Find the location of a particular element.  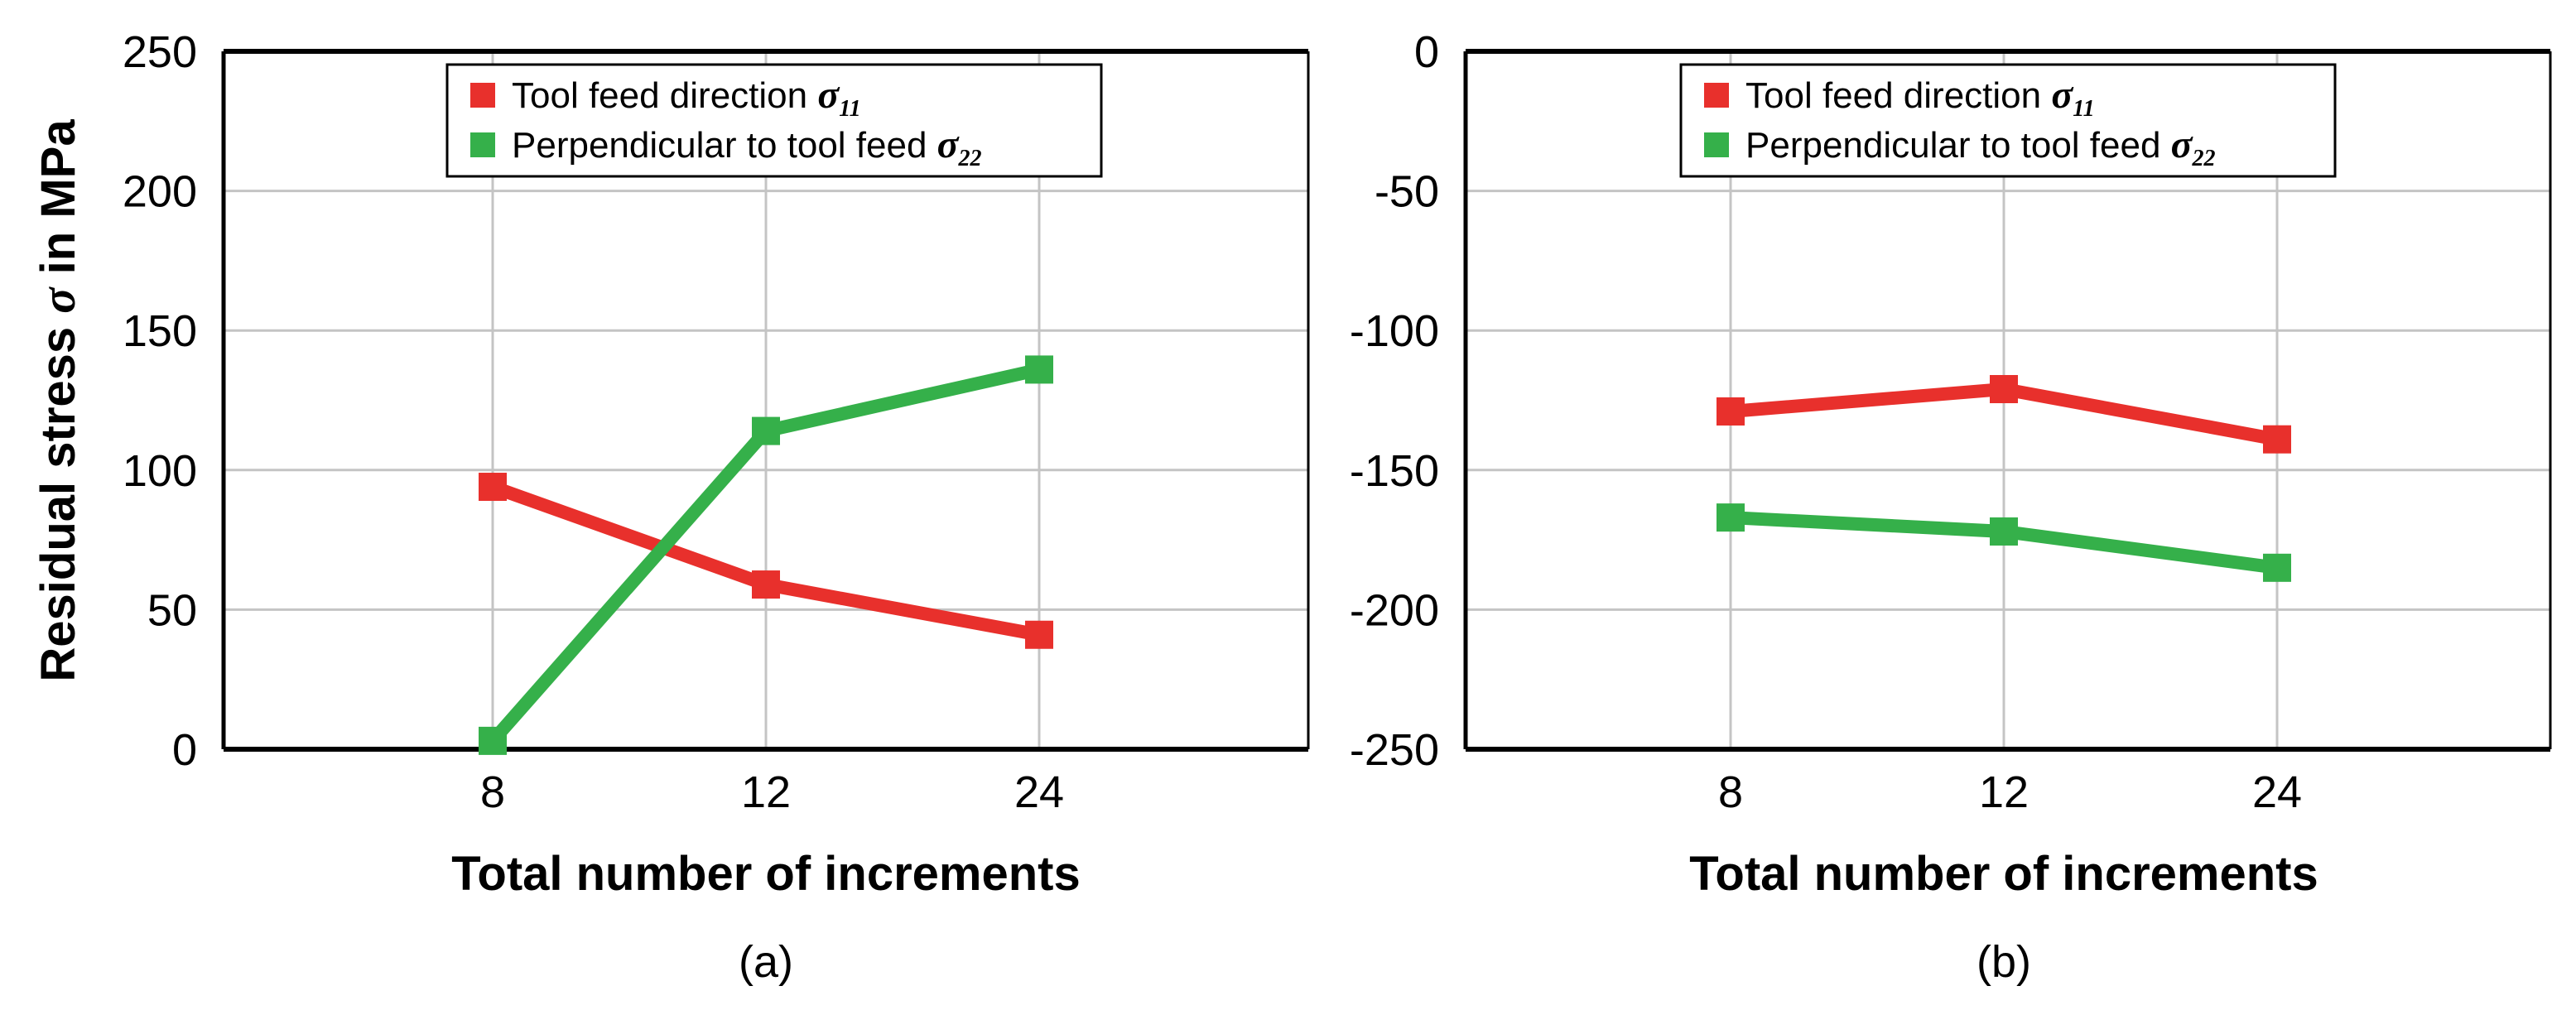

y-tick-label: -200 is located at coordinates (1394, 610).